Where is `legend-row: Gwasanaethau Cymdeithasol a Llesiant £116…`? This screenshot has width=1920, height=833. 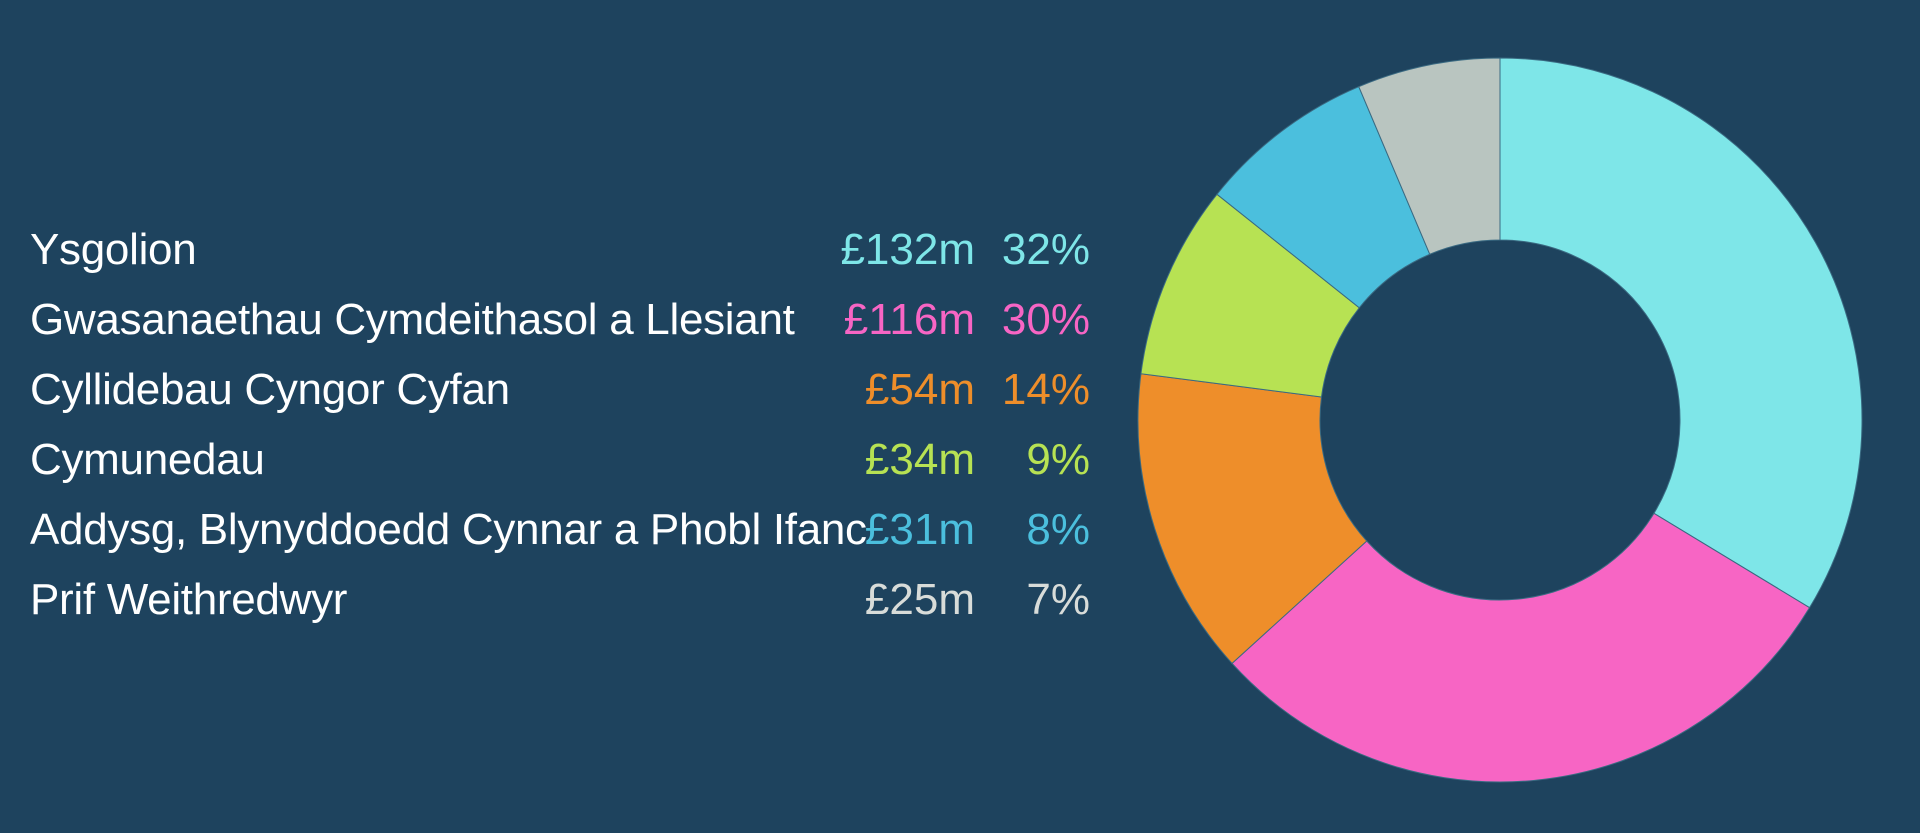
legend-row: Gwasanaethau Cymdeithasol a Llesiant £116… is located at coordinates (560, 318).